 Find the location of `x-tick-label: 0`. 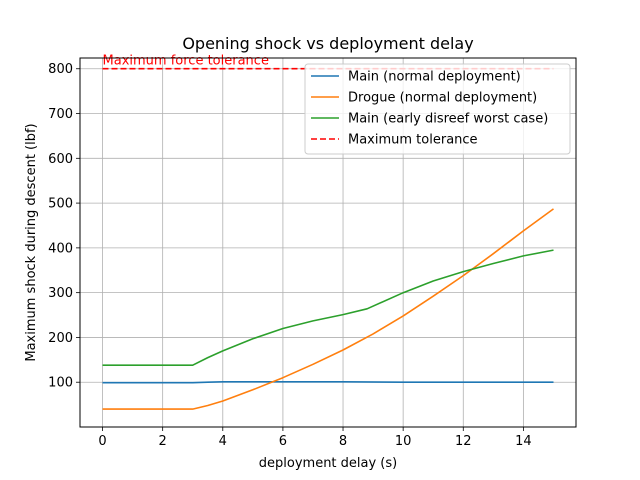

x-tick-label: 0 is located at coordinates (102, 441).